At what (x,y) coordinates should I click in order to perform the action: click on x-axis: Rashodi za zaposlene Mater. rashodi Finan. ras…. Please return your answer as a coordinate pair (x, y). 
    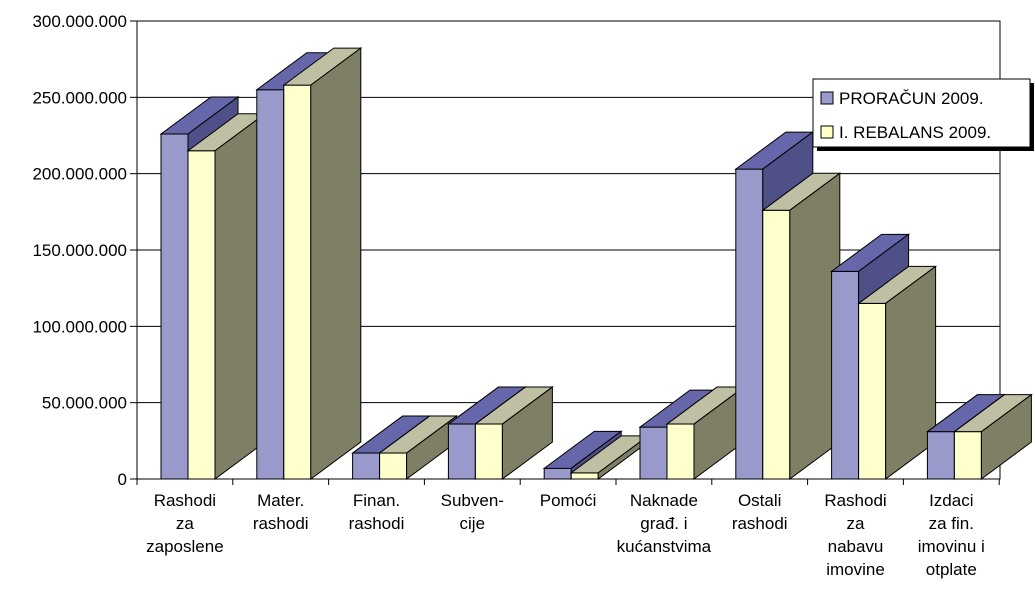
    Looking at the image, I should click on (568, 529).